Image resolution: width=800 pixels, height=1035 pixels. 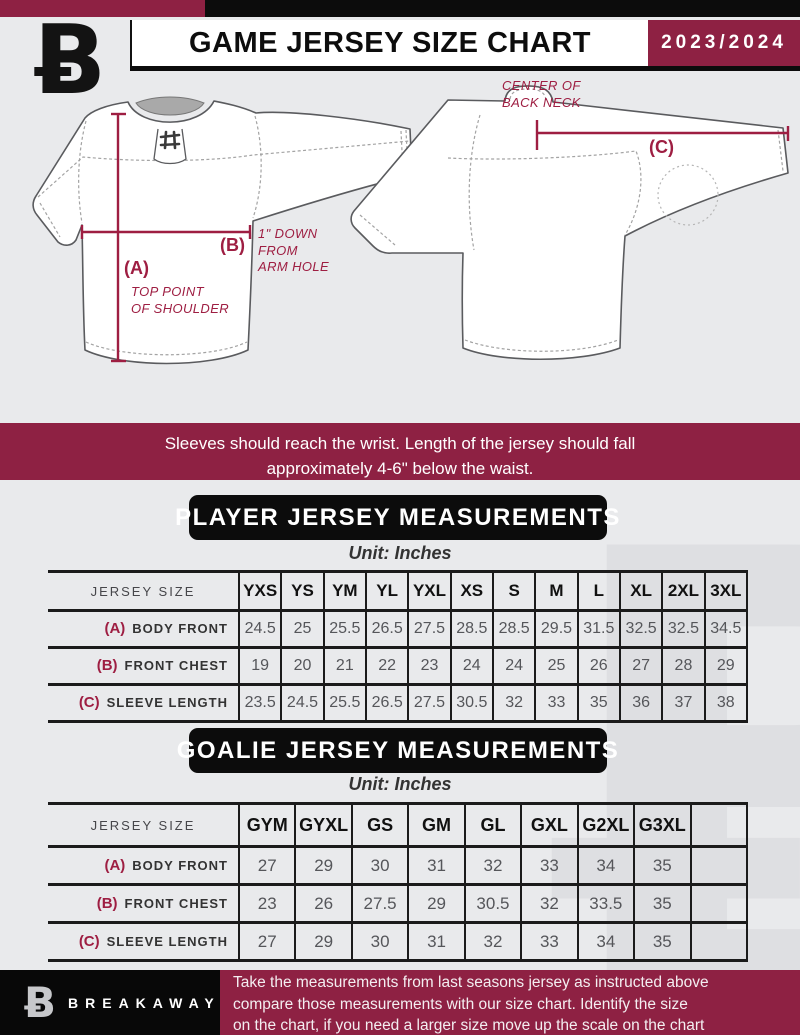 What do you see at coordinates (180, 300) in the screenshot?
I see `top-point-note: TOP POINT OF SHOULDER` at bounding box center [180, 300].